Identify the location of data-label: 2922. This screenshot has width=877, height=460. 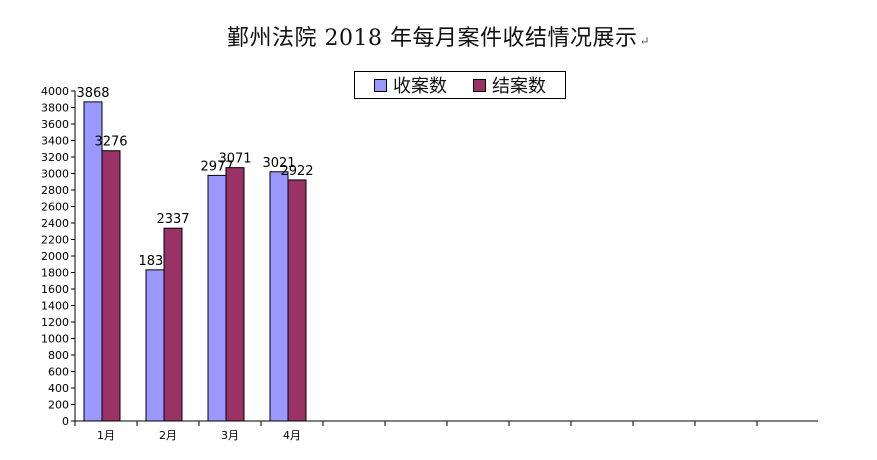
(296, 171).